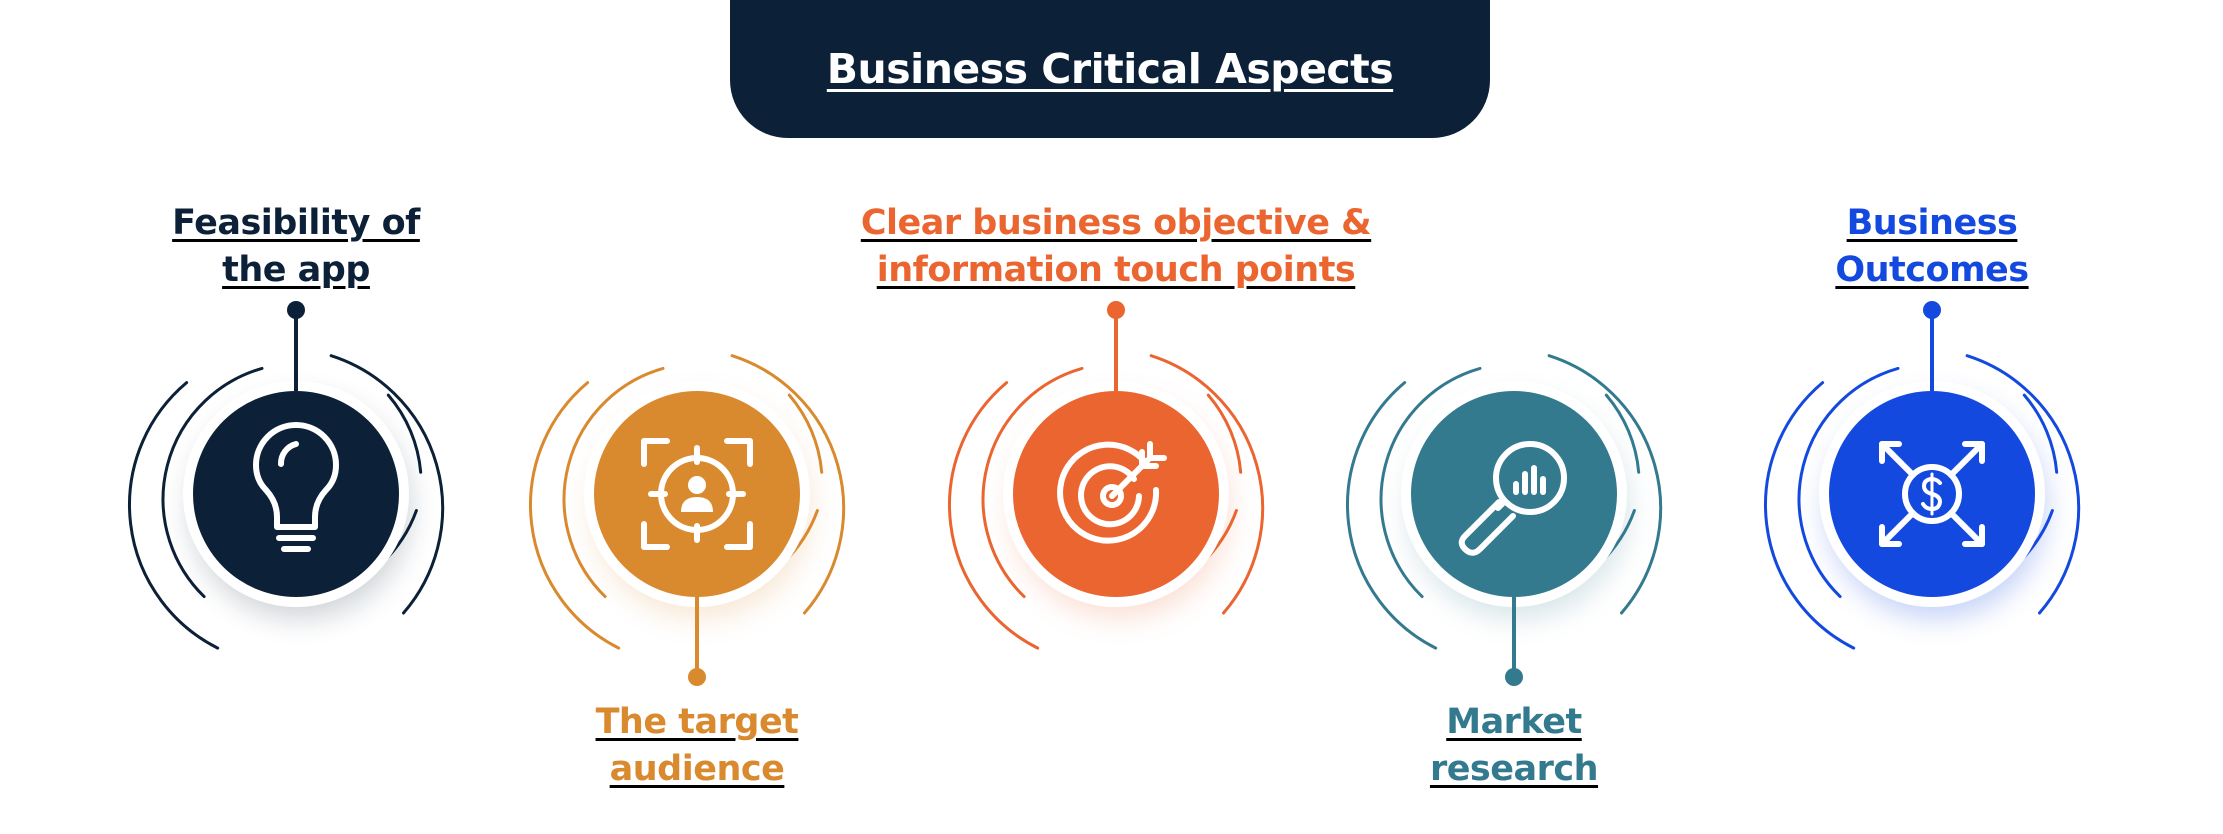 The height and width of the screenshot is (834, 2223). I want to click on dollar-expand-icon, so click(1932, 494).